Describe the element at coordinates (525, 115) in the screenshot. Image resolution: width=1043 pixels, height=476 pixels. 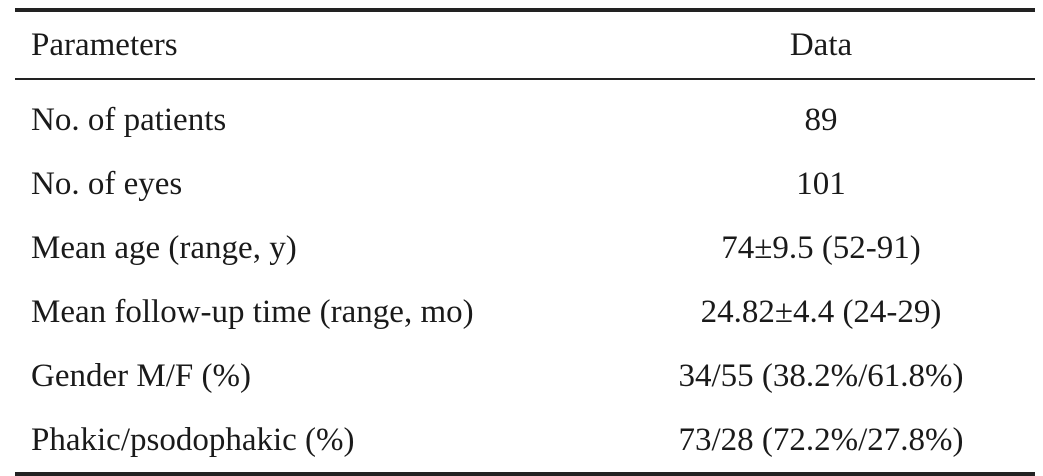
I see `table-row: No. of patients 89` at that location.